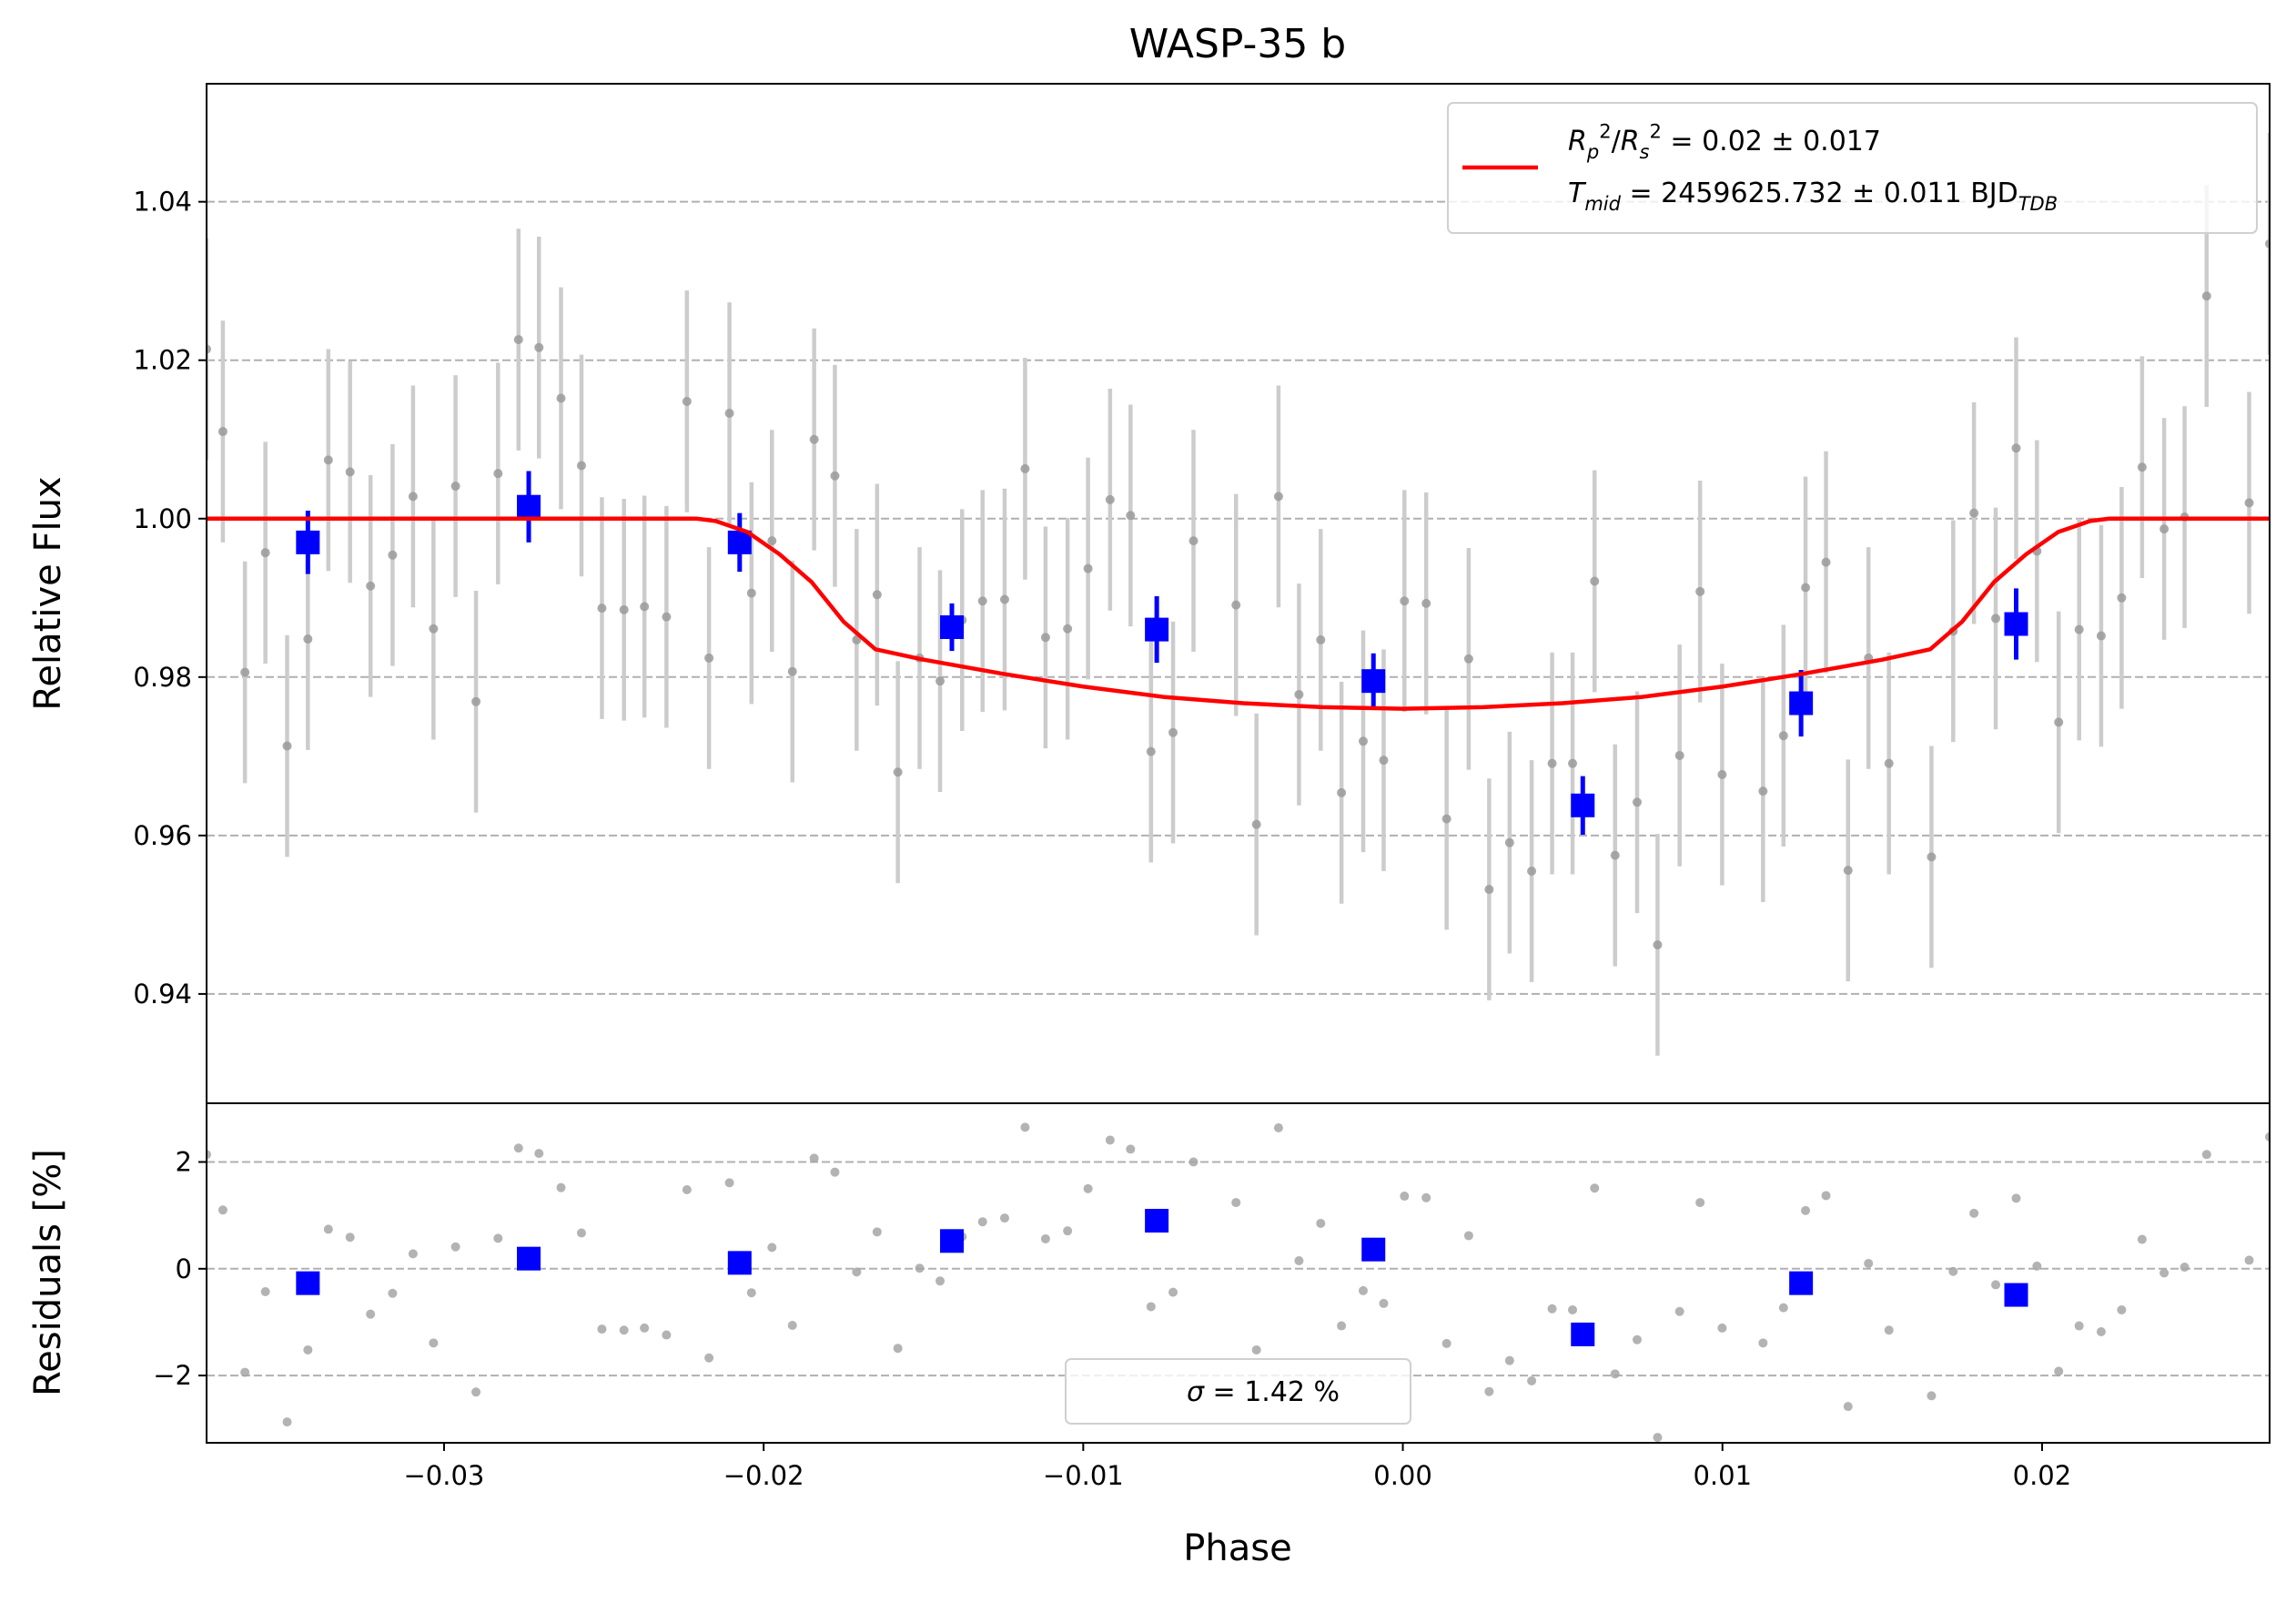 The image size is (2296, 1603). What do you see at coordinates (1239, 613) in the screenshot?
I see `model-line` at bounding box center [1239, 613].